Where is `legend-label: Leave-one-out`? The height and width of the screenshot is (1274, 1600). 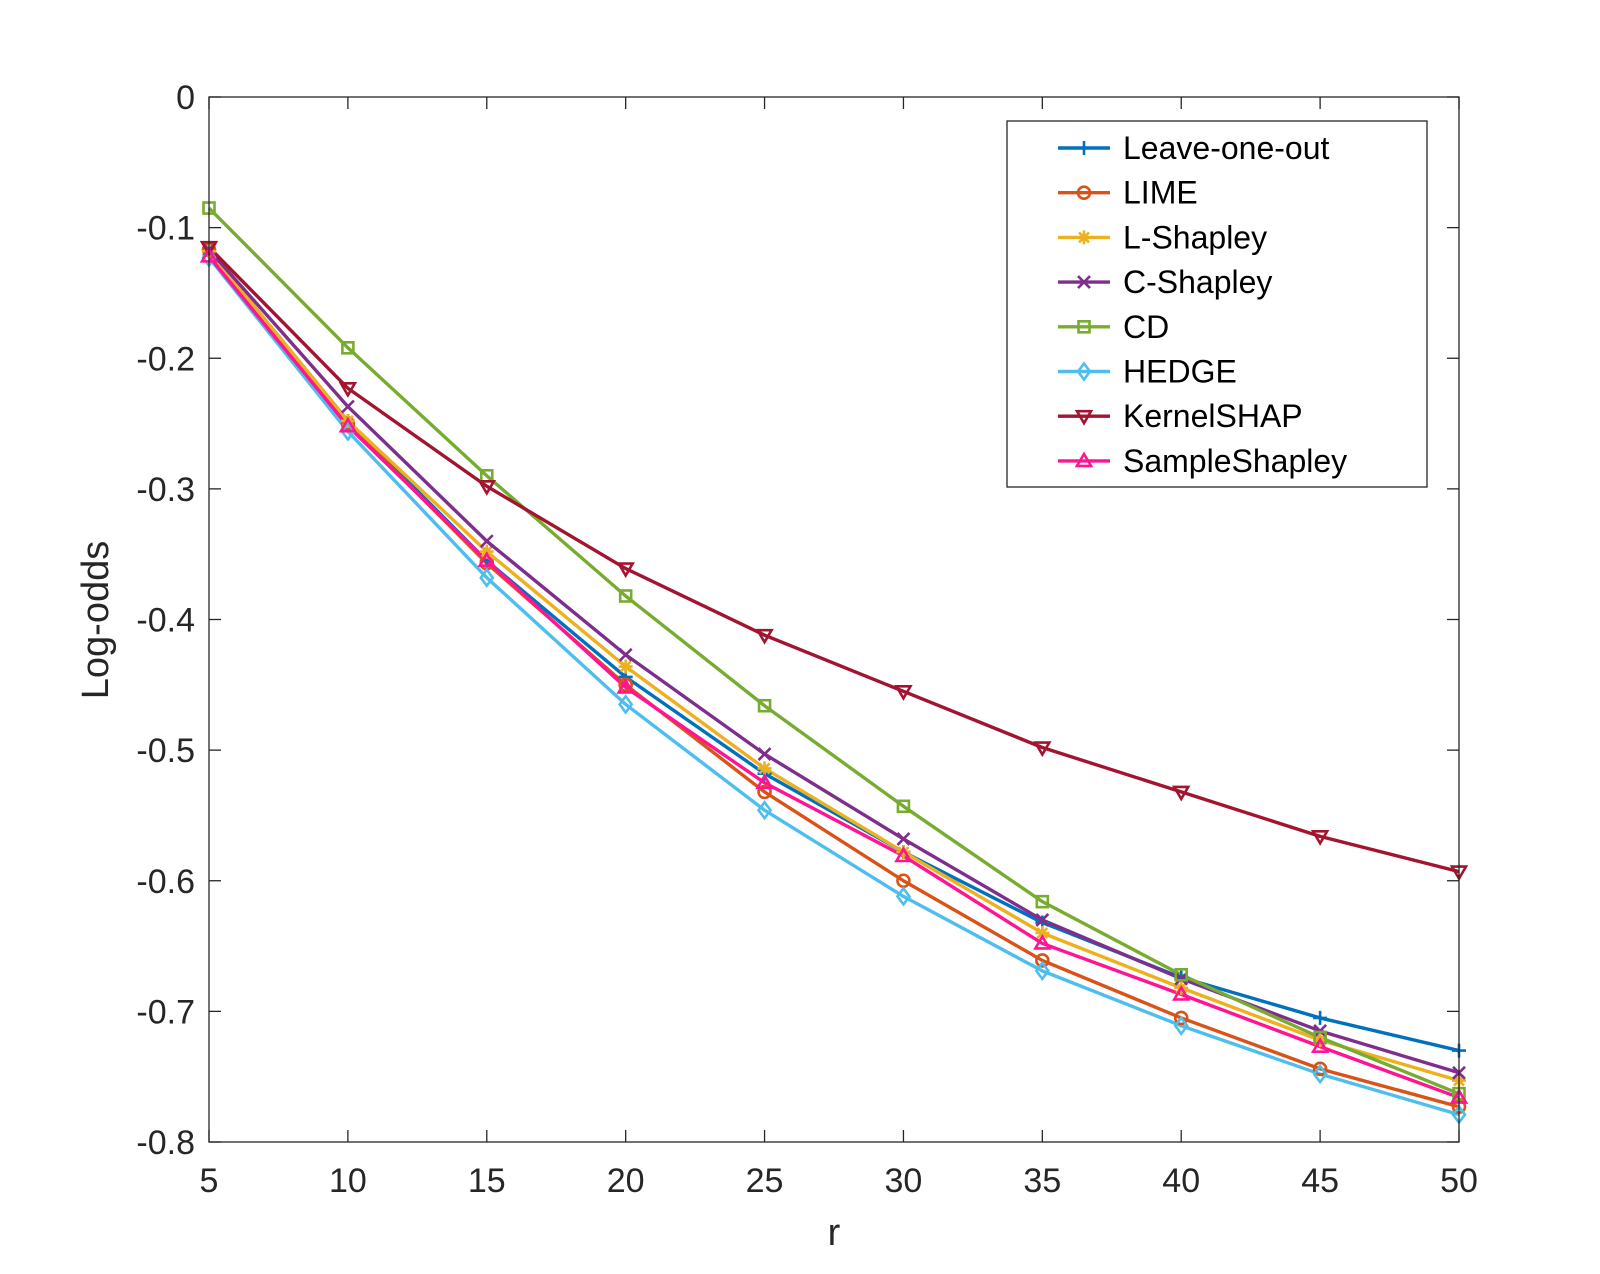 legend-label: Leave-one-out is located at coordinates (1226, 148).